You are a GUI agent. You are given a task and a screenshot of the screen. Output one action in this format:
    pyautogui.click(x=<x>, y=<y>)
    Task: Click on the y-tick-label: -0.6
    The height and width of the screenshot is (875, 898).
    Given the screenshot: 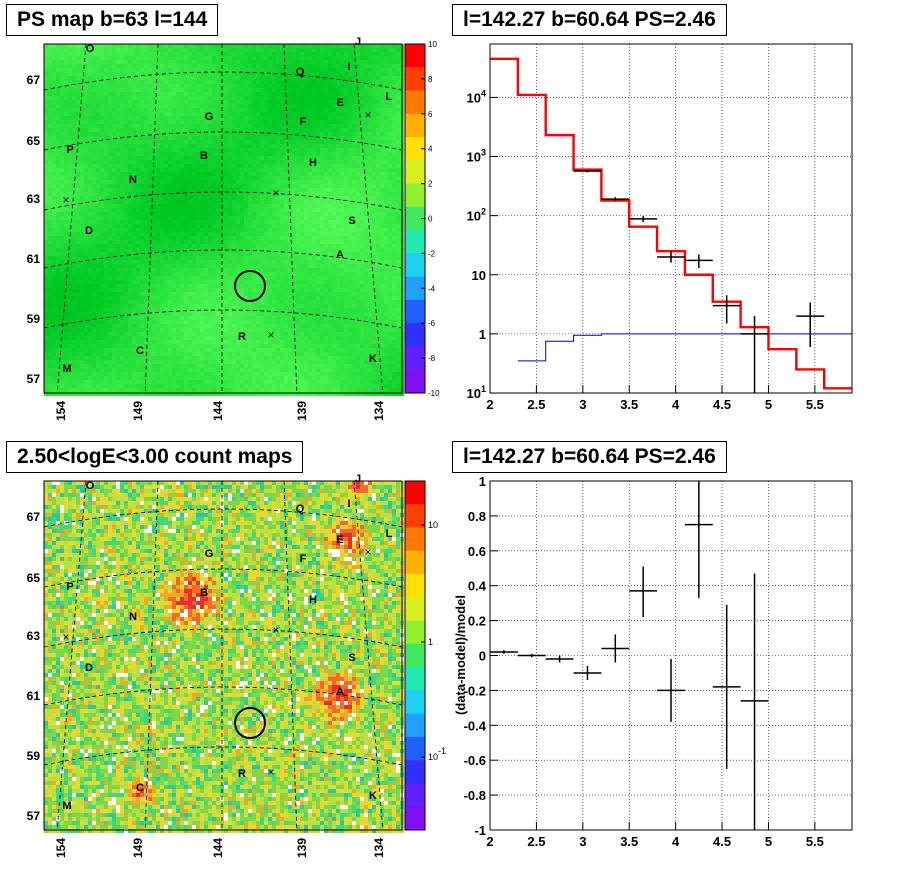 What is the action you would take?
    pyautogui.click(x=475, y=760)
    